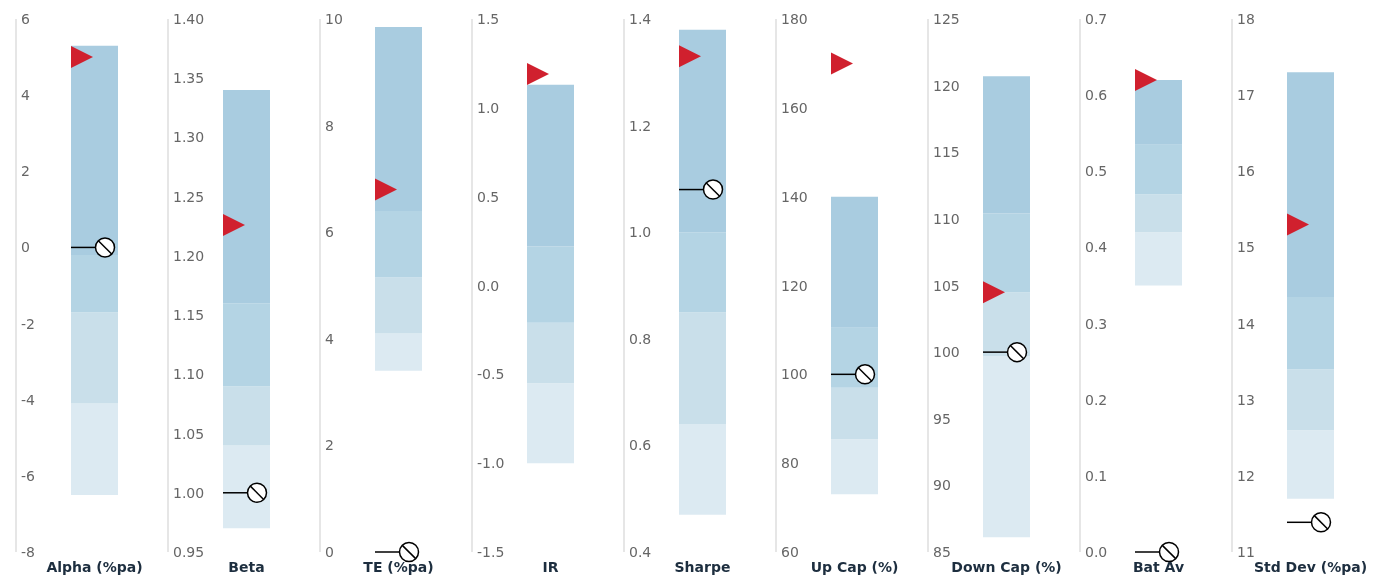 The image size is (1380, 577). I want to click on y-tick-label: 125, so click(946, 19).